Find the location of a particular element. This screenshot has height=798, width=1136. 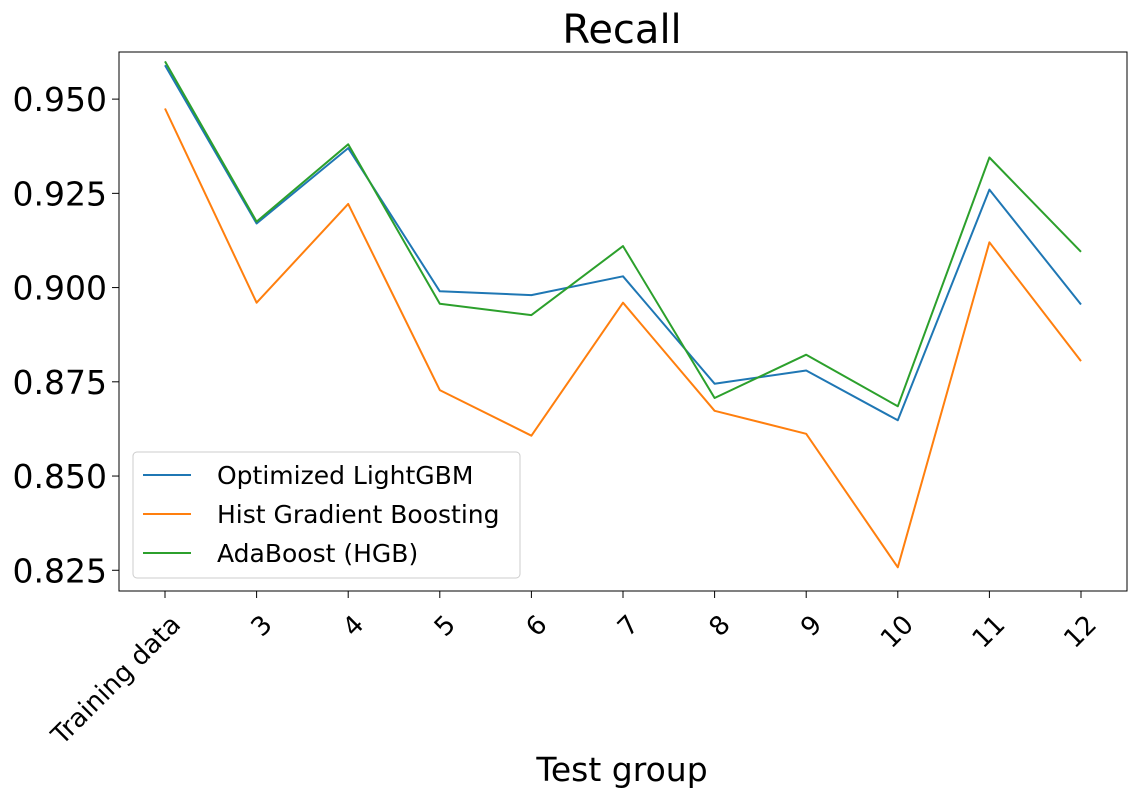

y-tick-label: 0.900 is located at coordinates (60, 288).